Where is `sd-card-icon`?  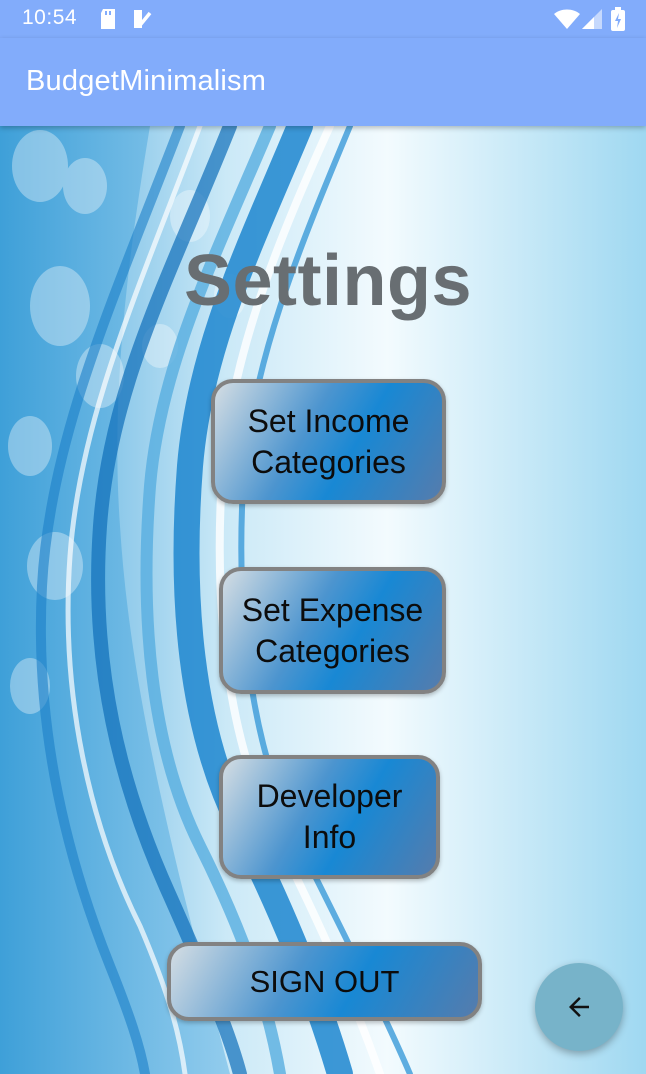
sd-card-icon is located at coordinates (108, 19).